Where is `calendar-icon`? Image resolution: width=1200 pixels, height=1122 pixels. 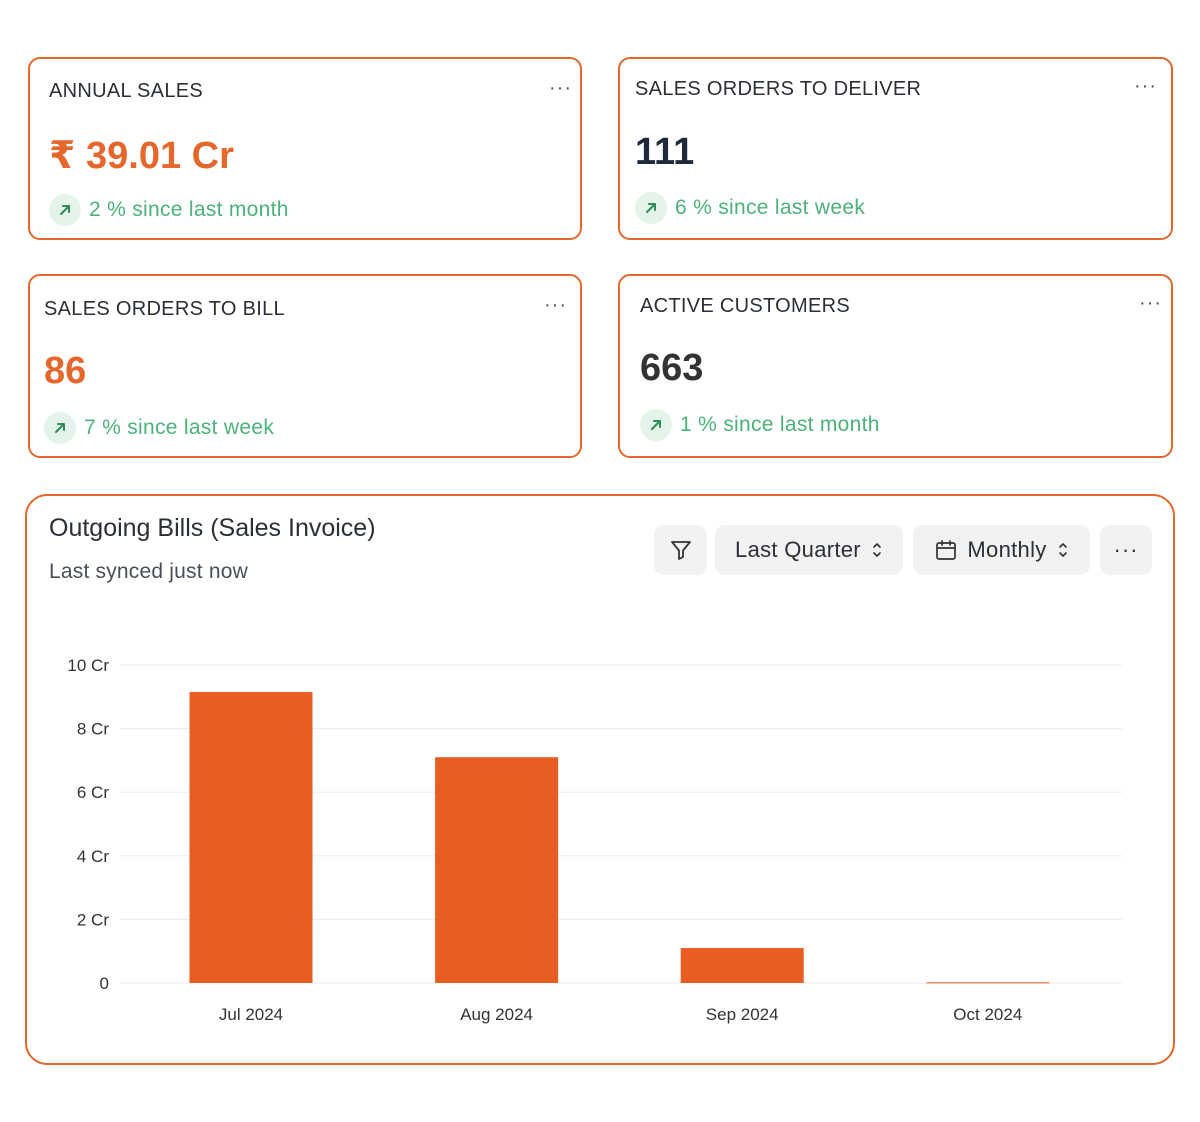 calendar-icon is located at coordinates (946, 550).